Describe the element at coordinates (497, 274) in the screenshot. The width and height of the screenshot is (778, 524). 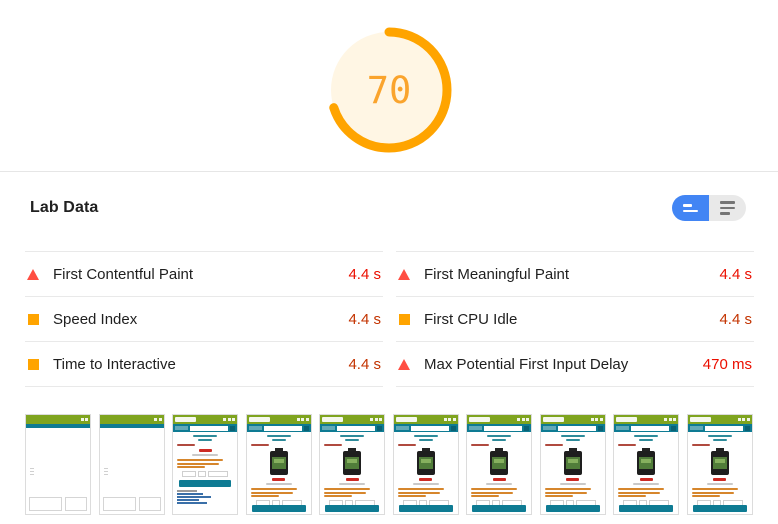
I see `metric-label: First Meaningful Paint` at that location.